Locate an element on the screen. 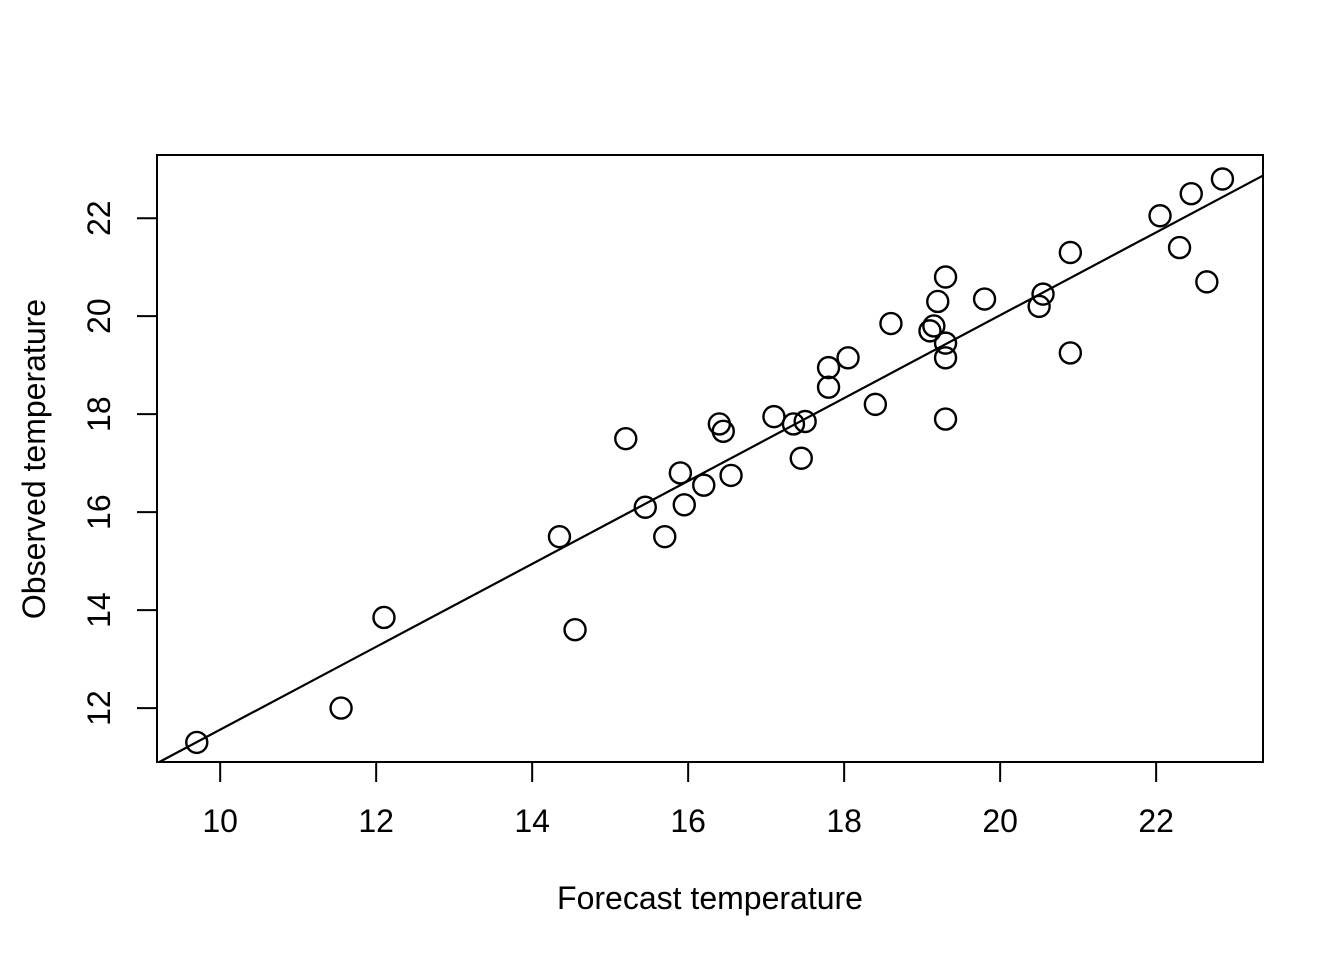 The height and width of the screenshot is (960, 1344). x-tick-label: 22 is located at coordinates (1156, 821).